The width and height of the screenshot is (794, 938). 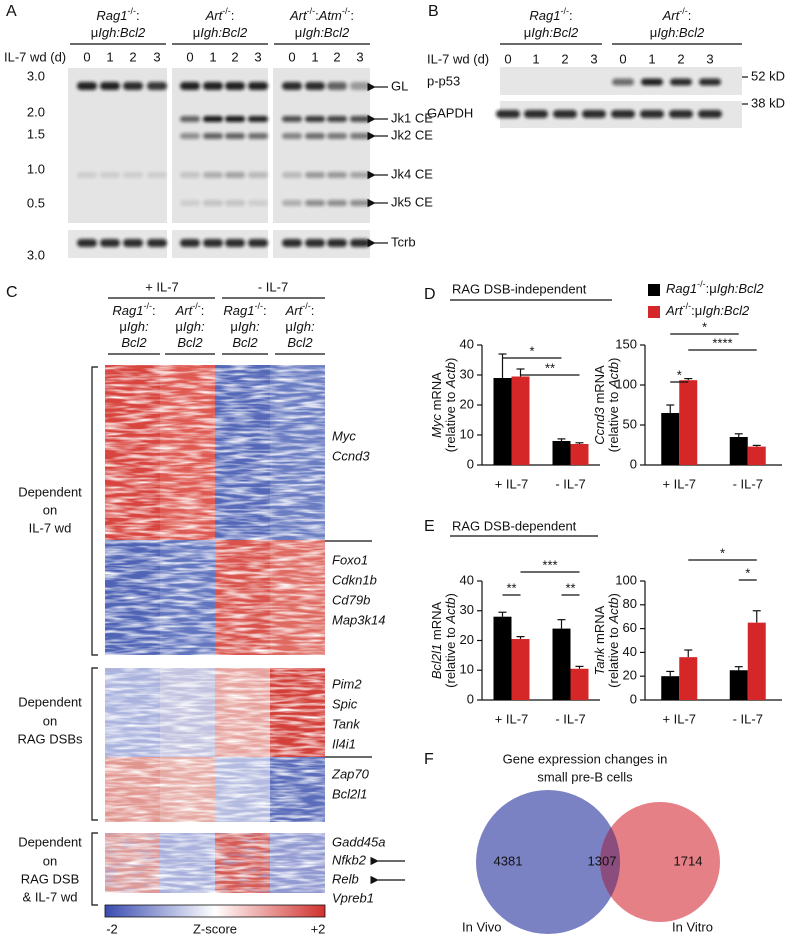 What do you see at coordinates (11, 11) in the screenshot?
I see `panel-letter: A` at bounding box center [11, 11].